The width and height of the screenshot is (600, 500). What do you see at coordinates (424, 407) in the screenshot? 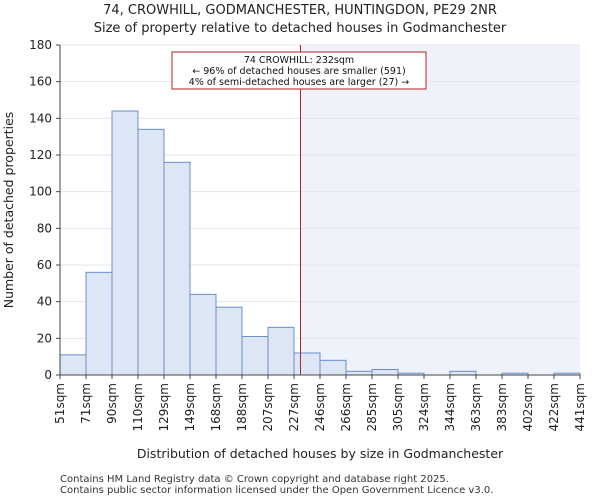
I see `x-tick-label: 324sqm` at bounding box center [424, 407].